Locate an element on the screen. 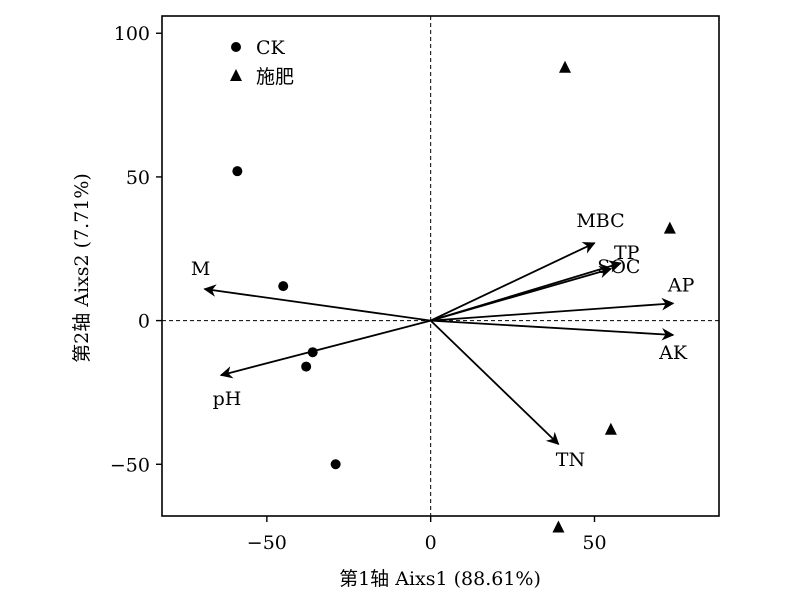  vector-arrow-mbc is located at coordinates (513, 282).